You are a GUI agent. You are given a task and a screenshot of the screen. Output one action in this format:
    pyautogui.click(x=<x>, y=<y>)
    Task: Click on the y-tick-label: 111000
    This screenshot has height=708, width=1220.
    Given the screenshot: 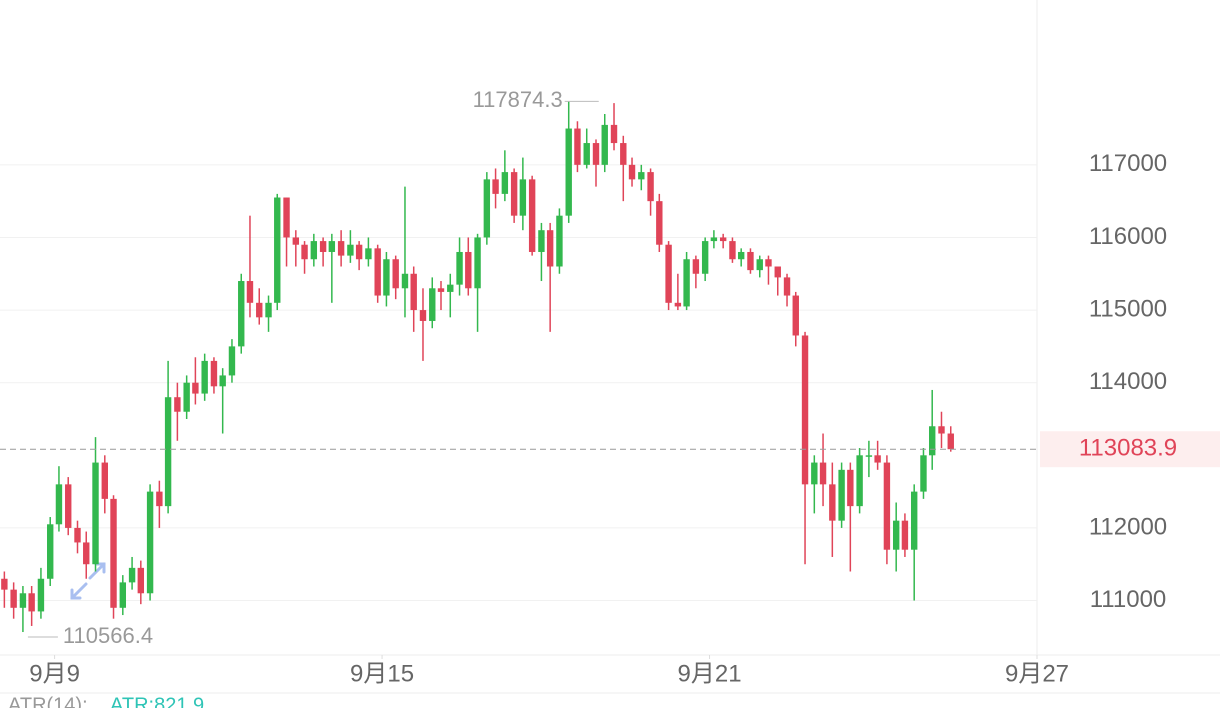 What is the action you would take?
    pyautogui.click(x=1128, y=599)
    